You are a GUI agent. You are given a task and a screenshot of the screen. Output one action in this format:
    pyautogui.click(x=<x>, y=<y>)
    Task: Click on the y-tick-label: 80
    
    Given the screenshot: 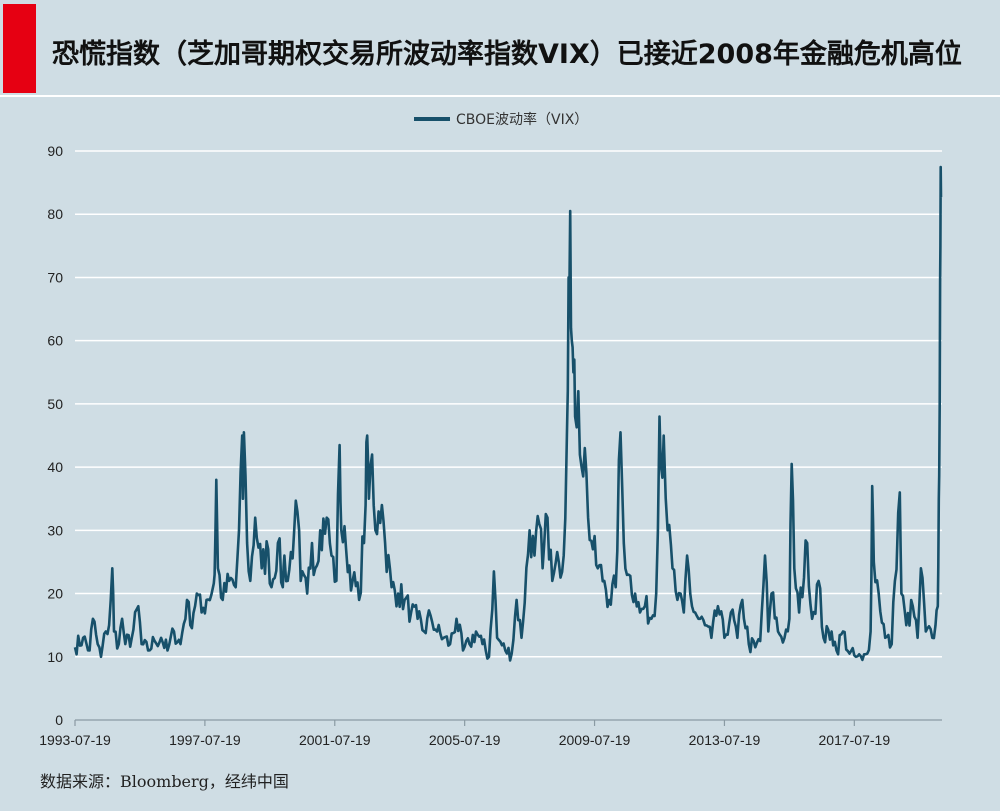 What is the action you would take?
    pyautogui.click(x=55, y=214)
    